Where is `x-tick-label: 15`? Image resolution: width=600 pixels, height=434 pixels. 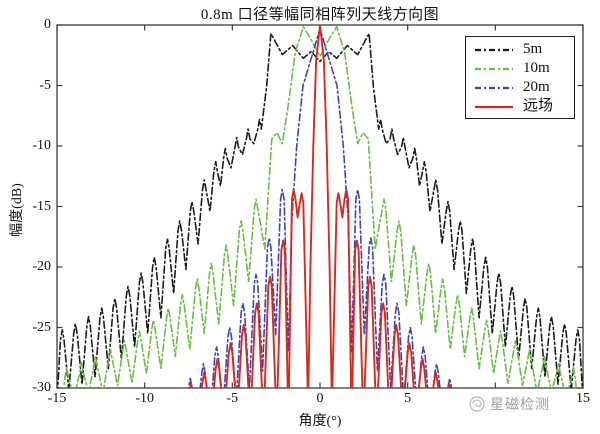 x-tick-label: 15 is located at coordinates (583, 398).